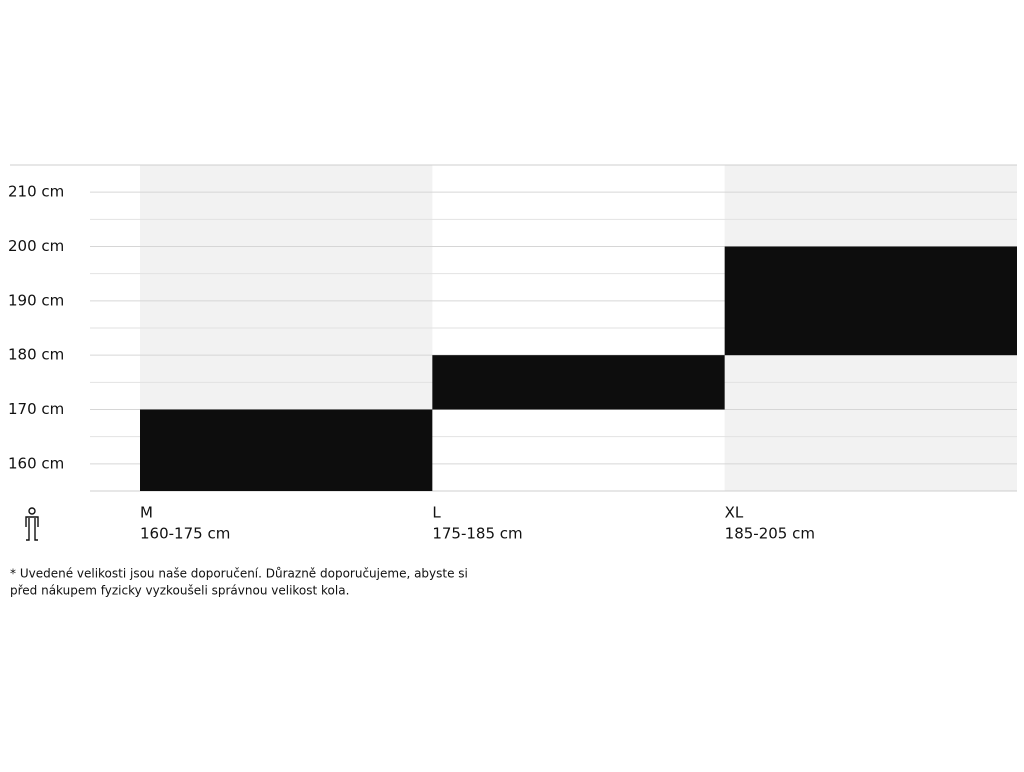 The width and height of the screenshot is (1024, 772). Describe the element at coordinates (734, 513) in the screenshot. I see `size-label: XL` at that location.